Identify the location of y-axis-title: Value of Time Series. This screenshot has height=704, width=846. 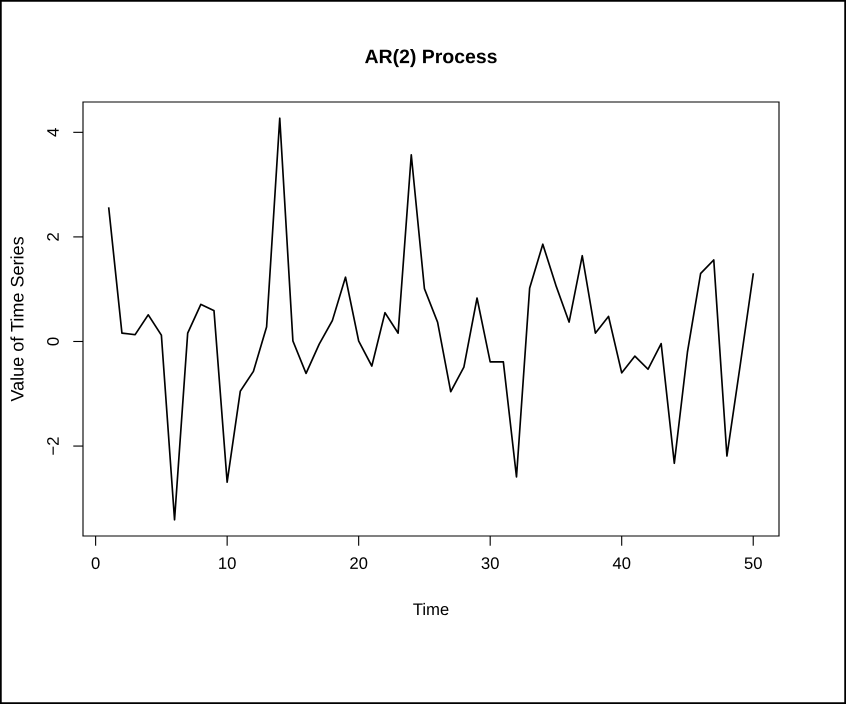
(17, 319).